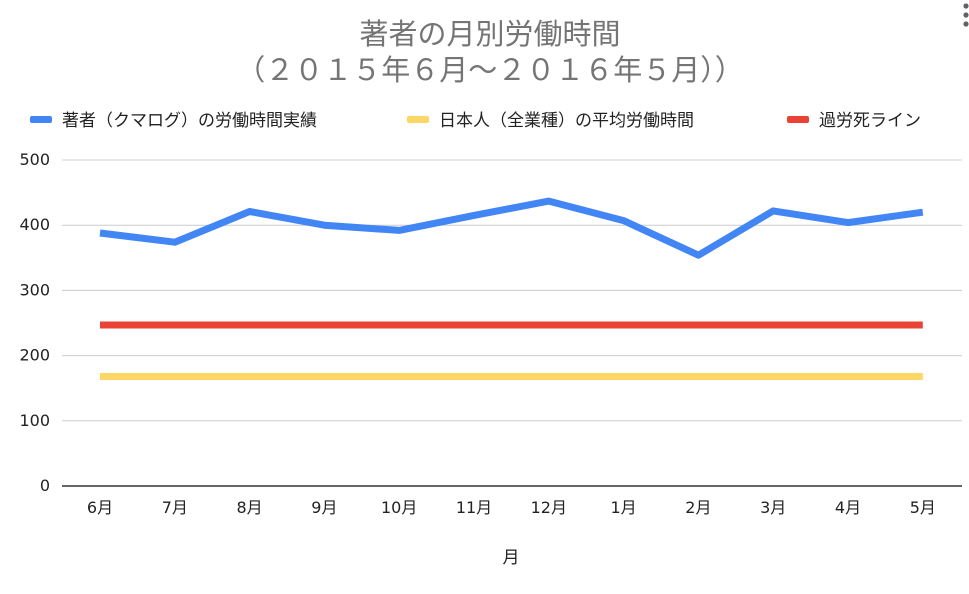 This screenshot has width=969, height=594. Describe the element at coordinates (399, 507) in the screenshot. I see `x-tick-label: 10月` at that location.